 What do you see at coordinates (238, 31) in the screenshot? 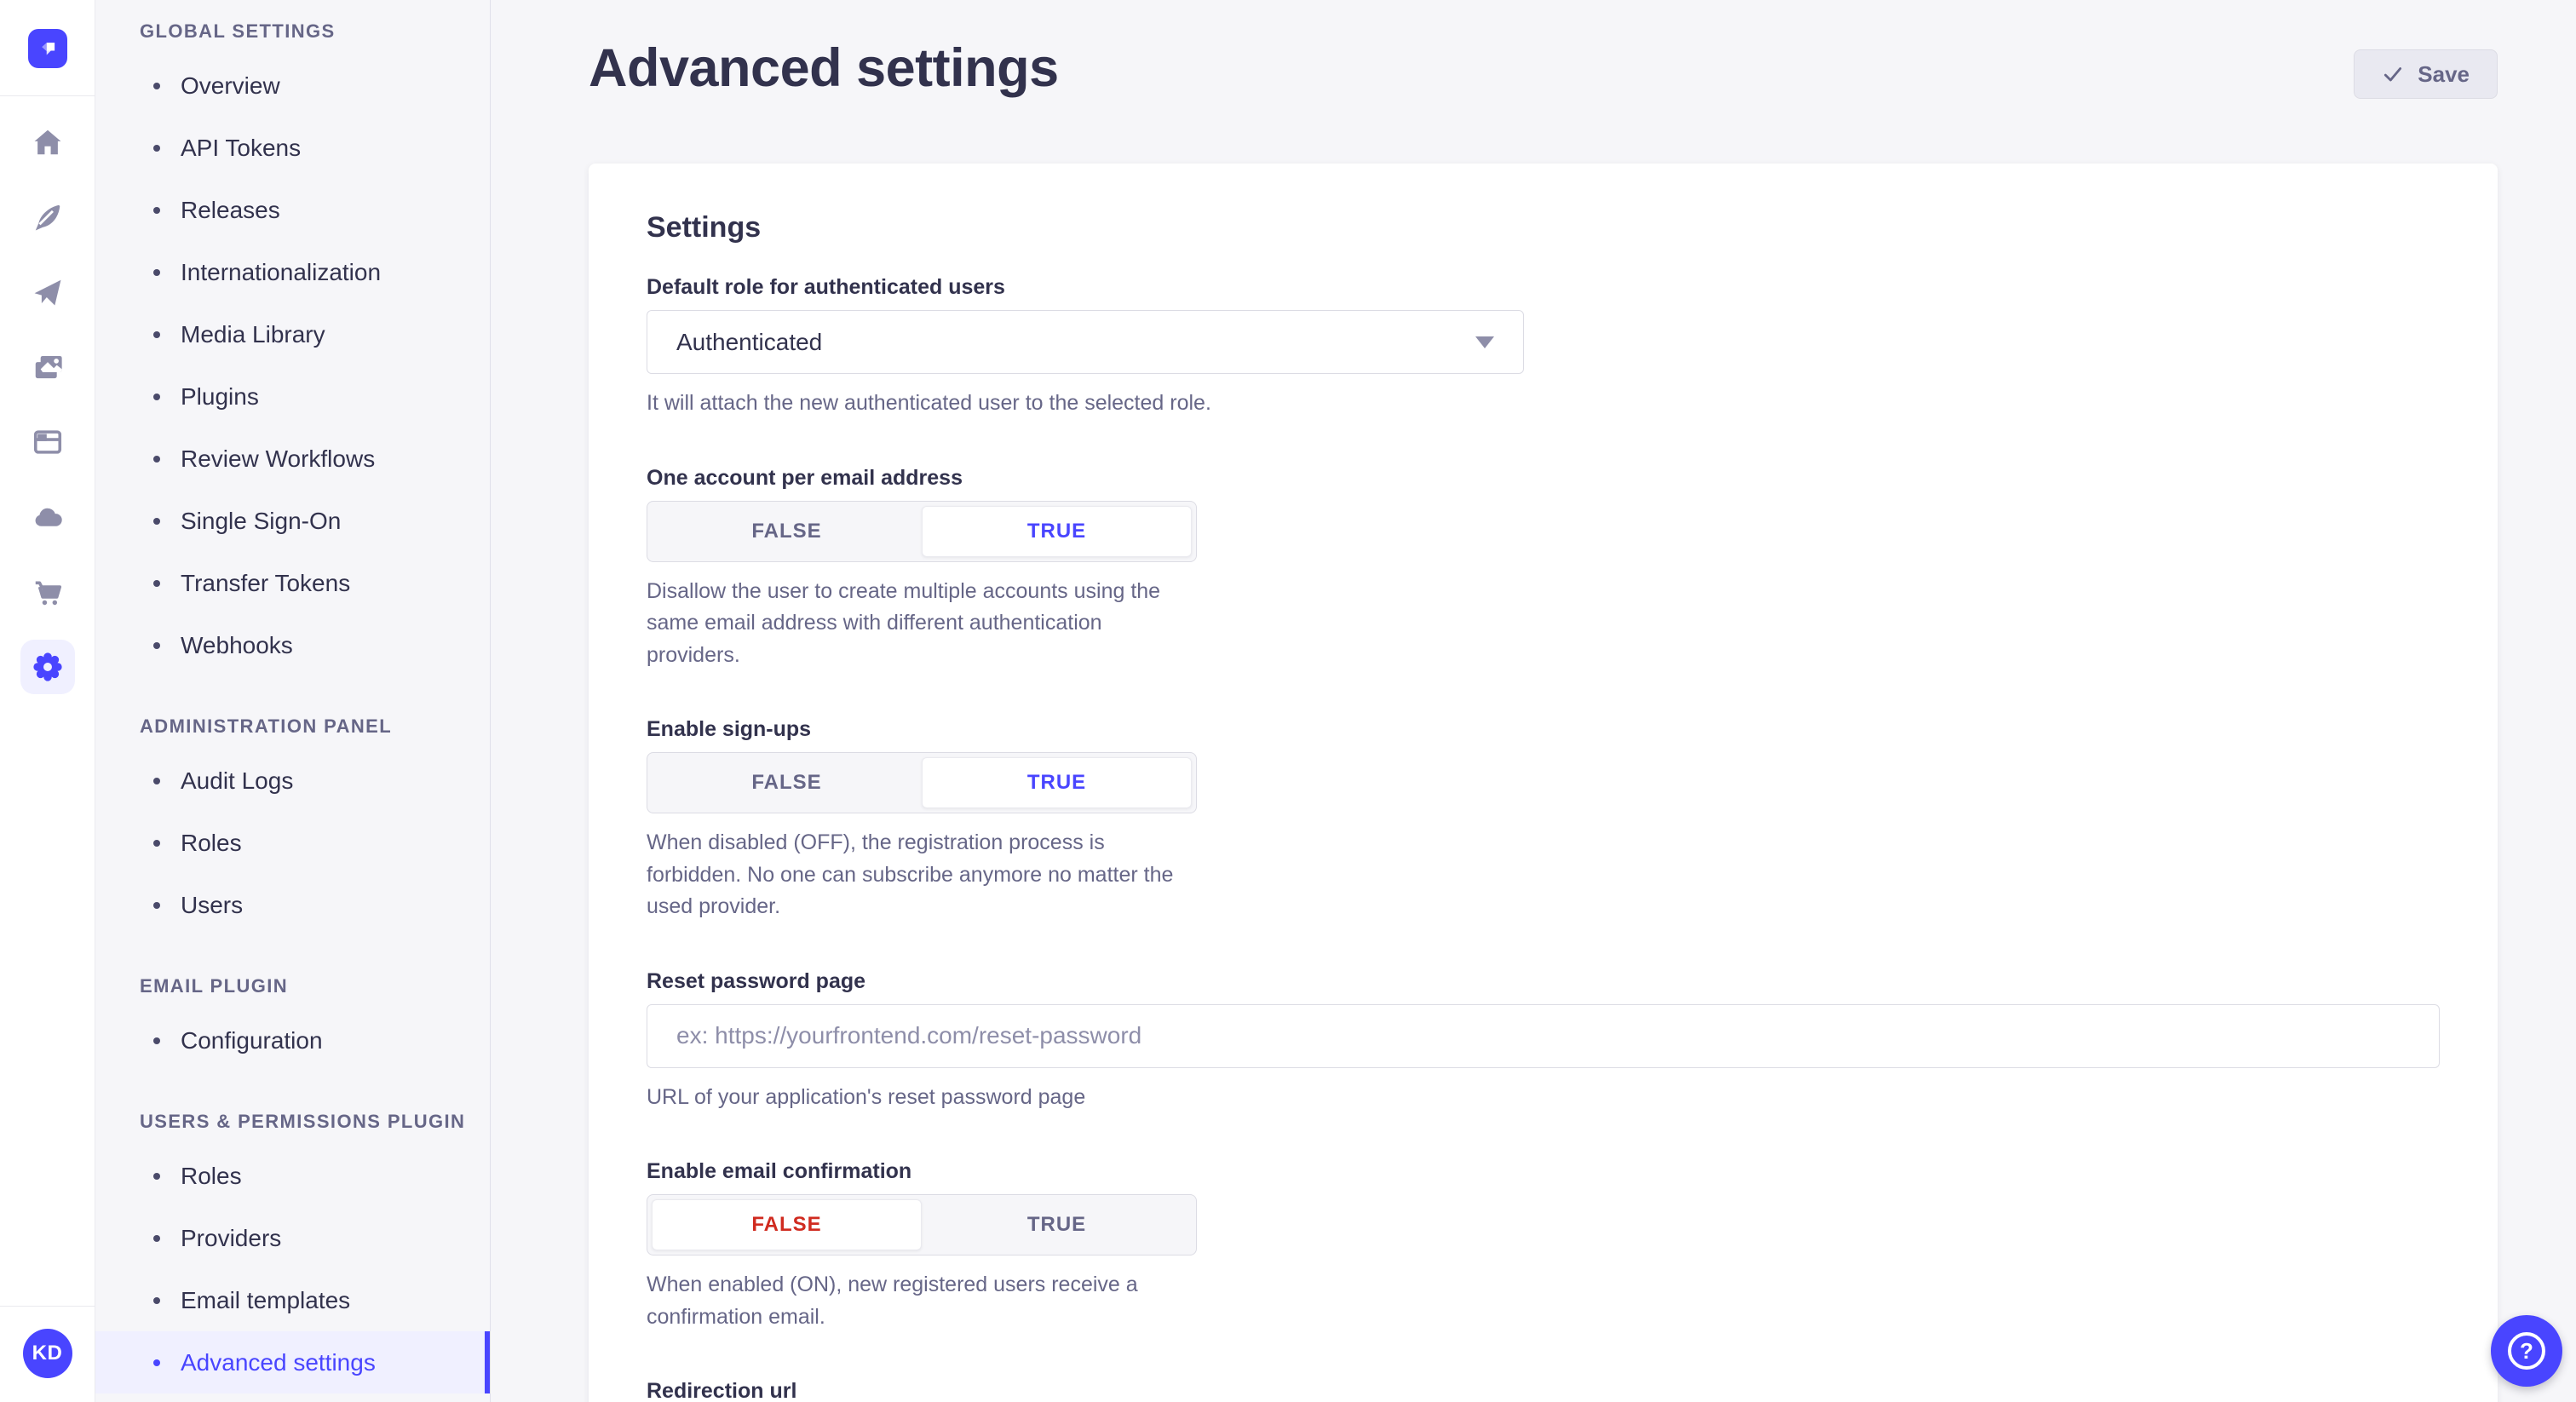
I see `section-label: GLOBAL SETTINGS` at bounding box center [238, 31].